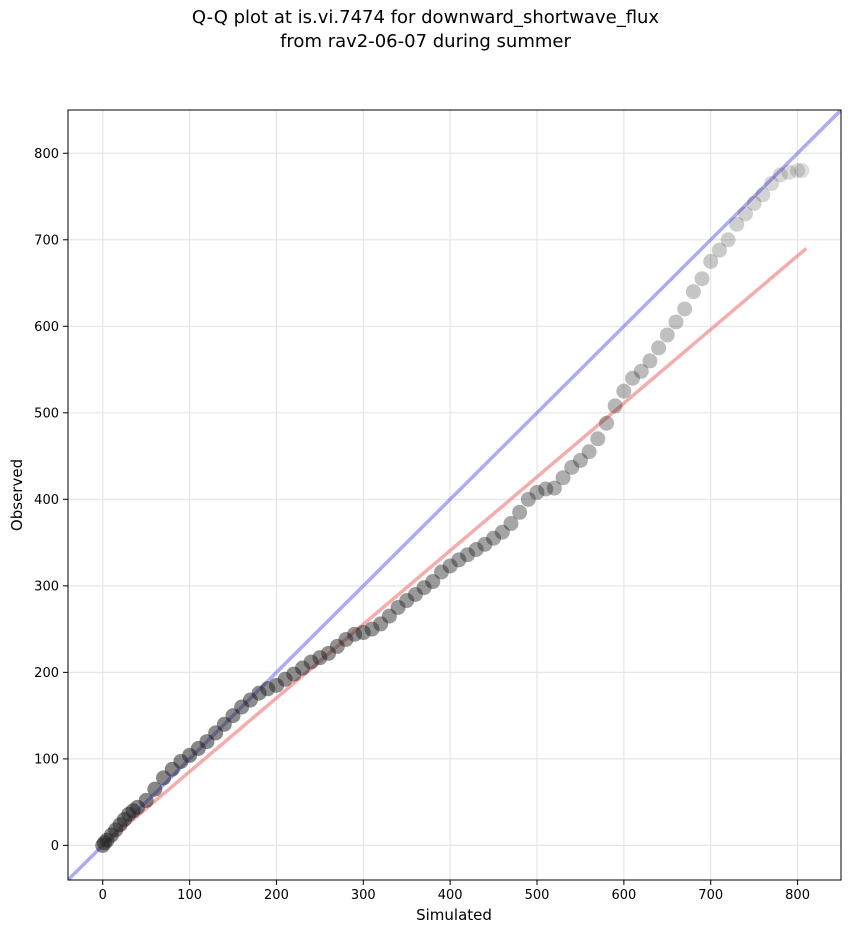 The height and width of the screenshot is (934, 851). Describe the element at coordinates (46, 500) in the screenshot. I see `y-tick-label: 400` at that location.